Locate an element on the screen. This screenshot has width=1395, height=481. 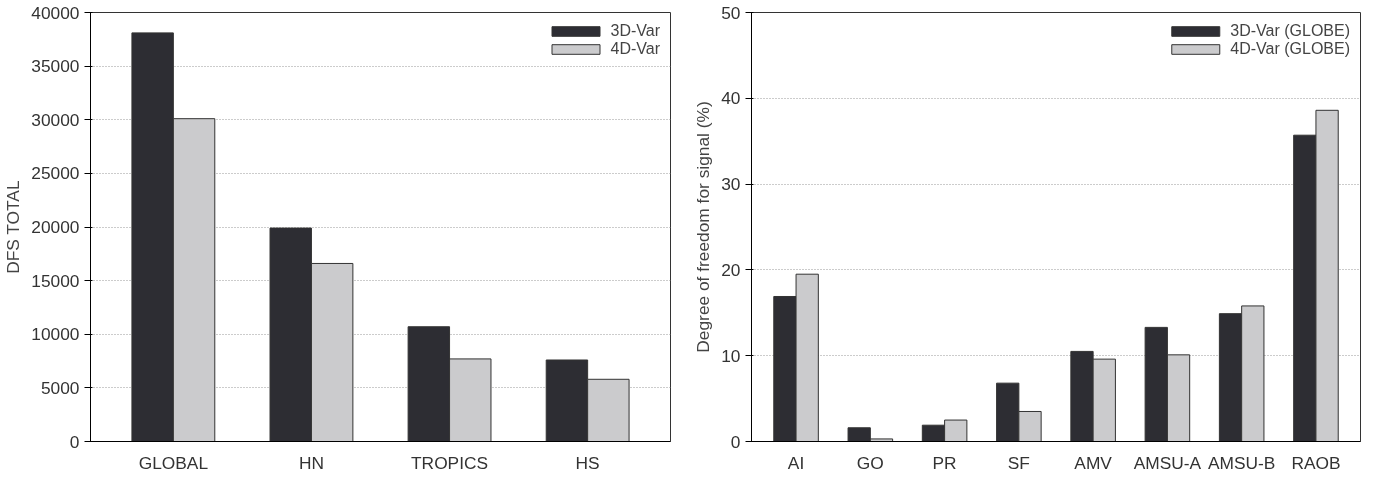
y-tick-label: 40000 is located at coordinates (55, 12).